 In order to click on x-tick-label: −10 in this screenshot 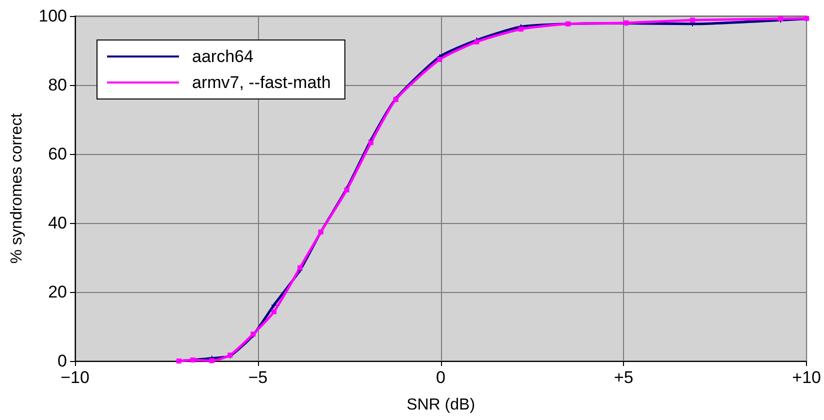, I will do `click(75, 377)`.